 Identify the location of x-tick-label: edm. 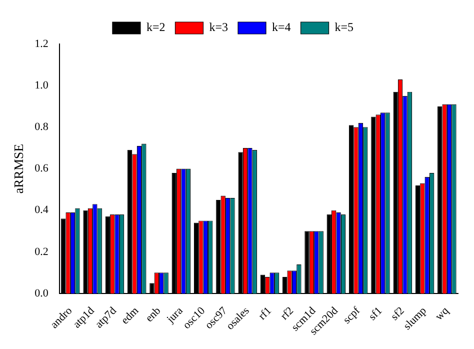
(130, 315).